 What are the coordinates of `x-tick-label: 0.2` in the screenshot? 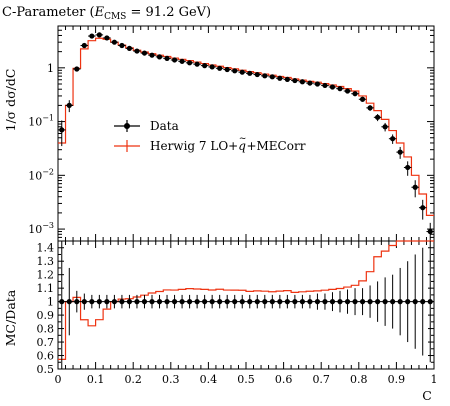 It's located at (133, 379).